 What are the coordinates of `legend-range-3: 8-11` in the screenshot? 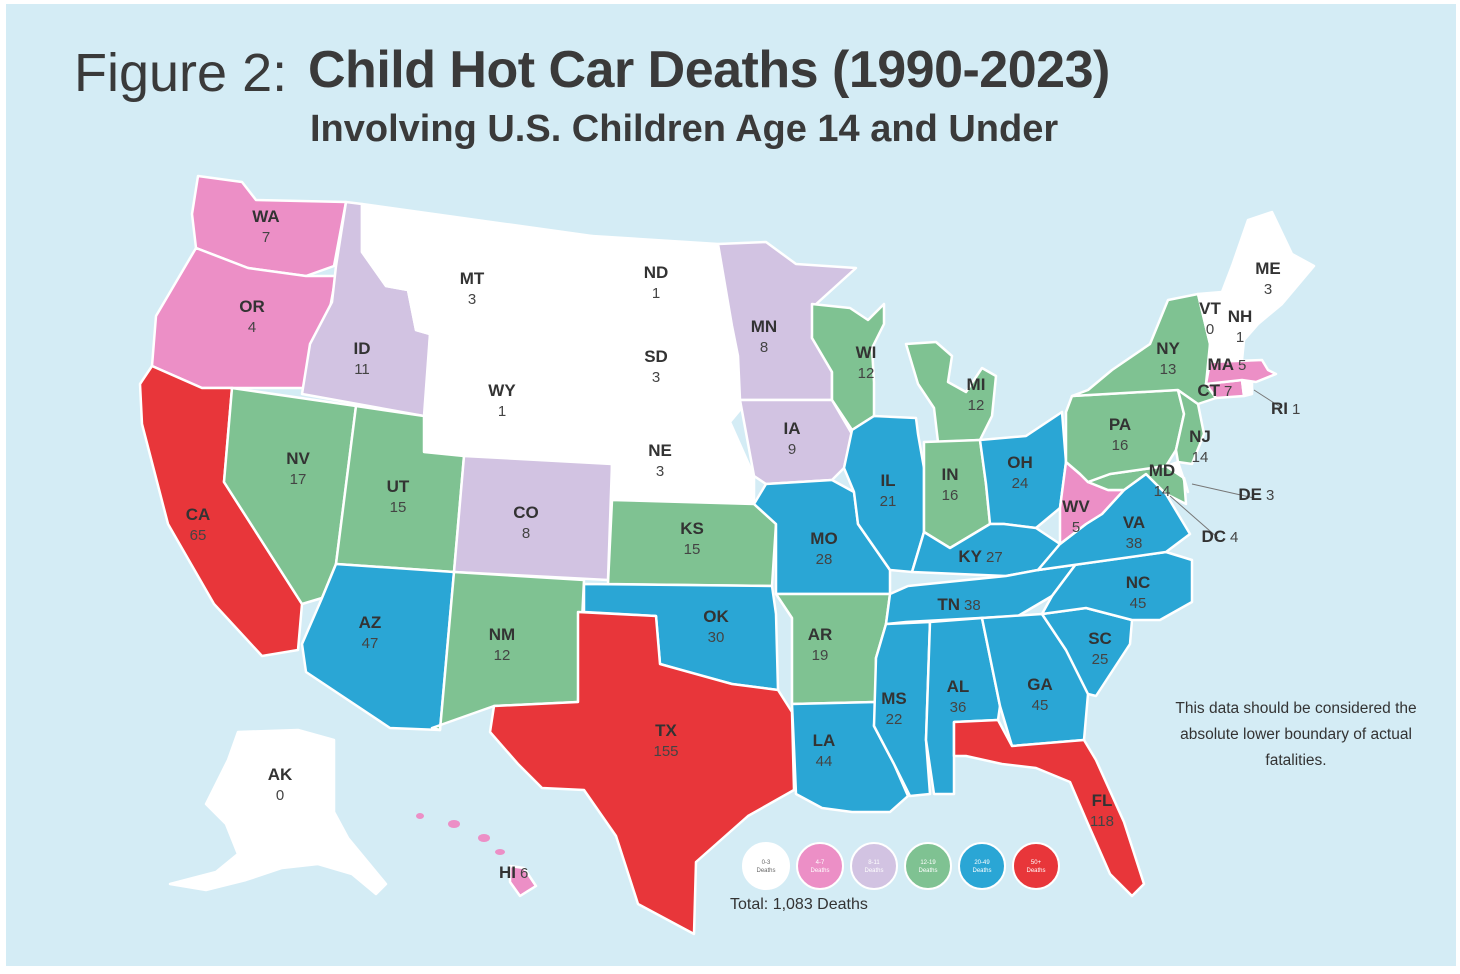 It's located at (874, 863).